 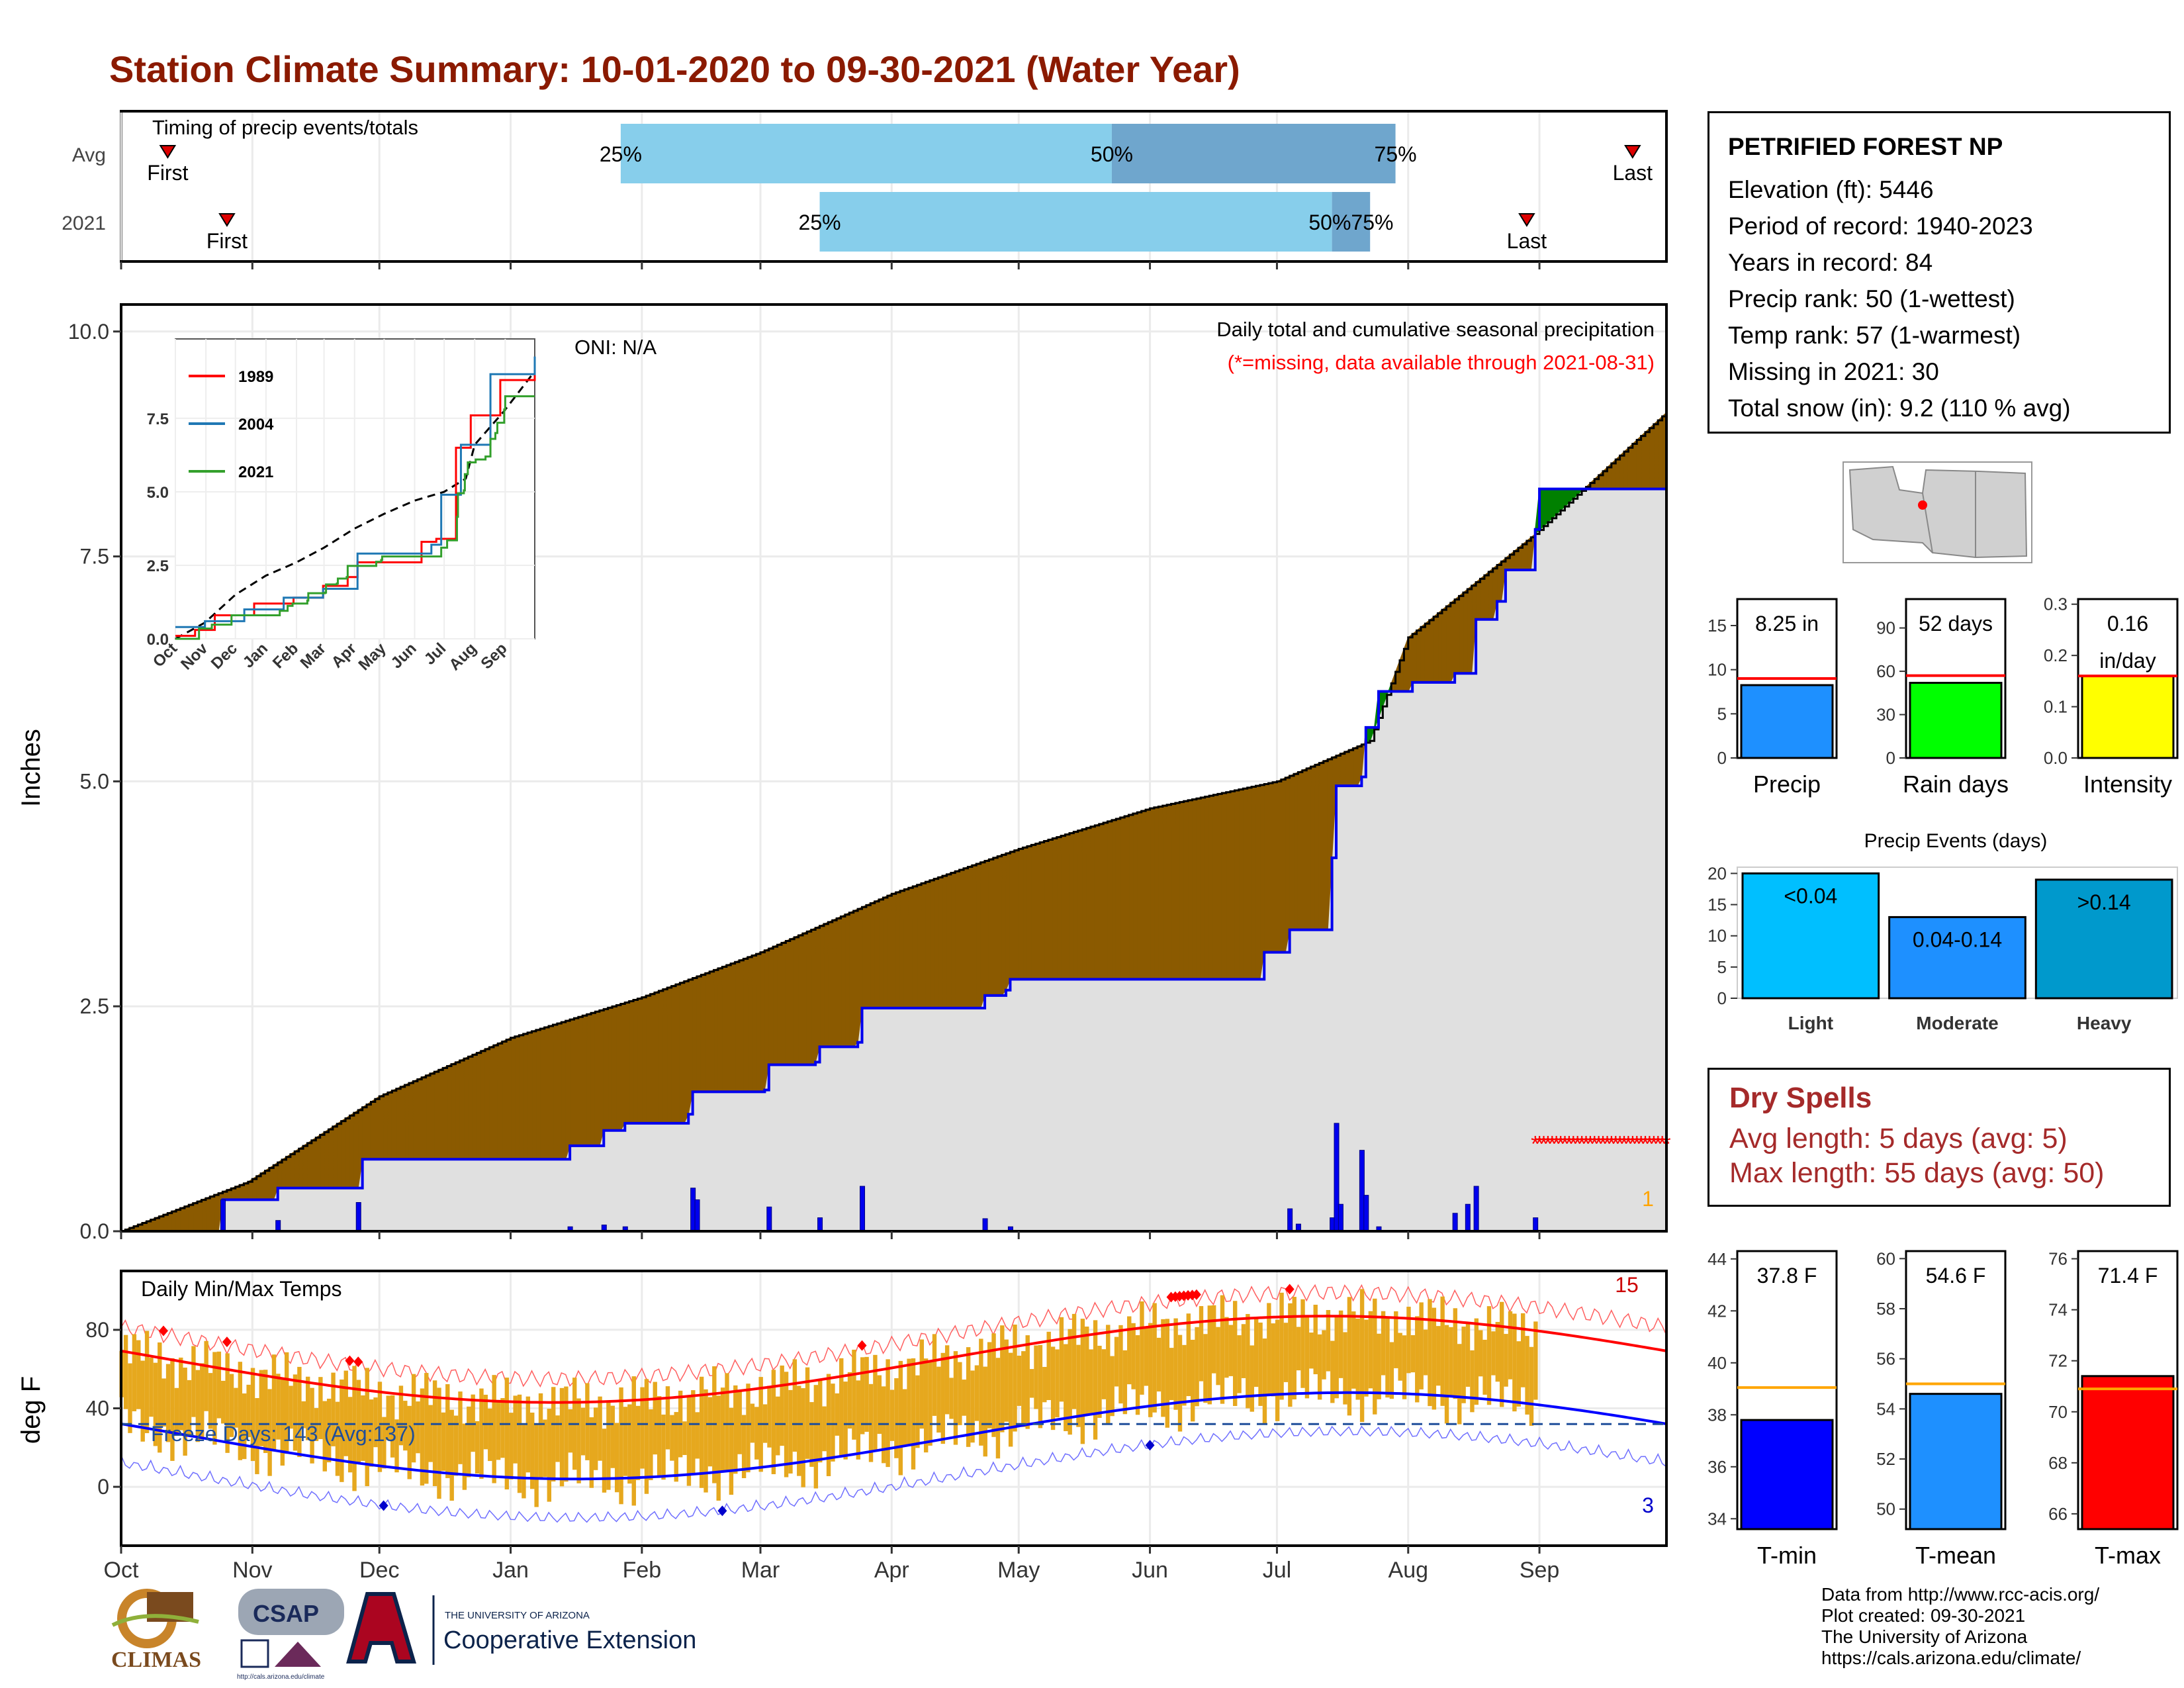 I want to click on dry-spells-avg: Avg length: 5 days (avg: 5), so click(x=1898, y=1138).